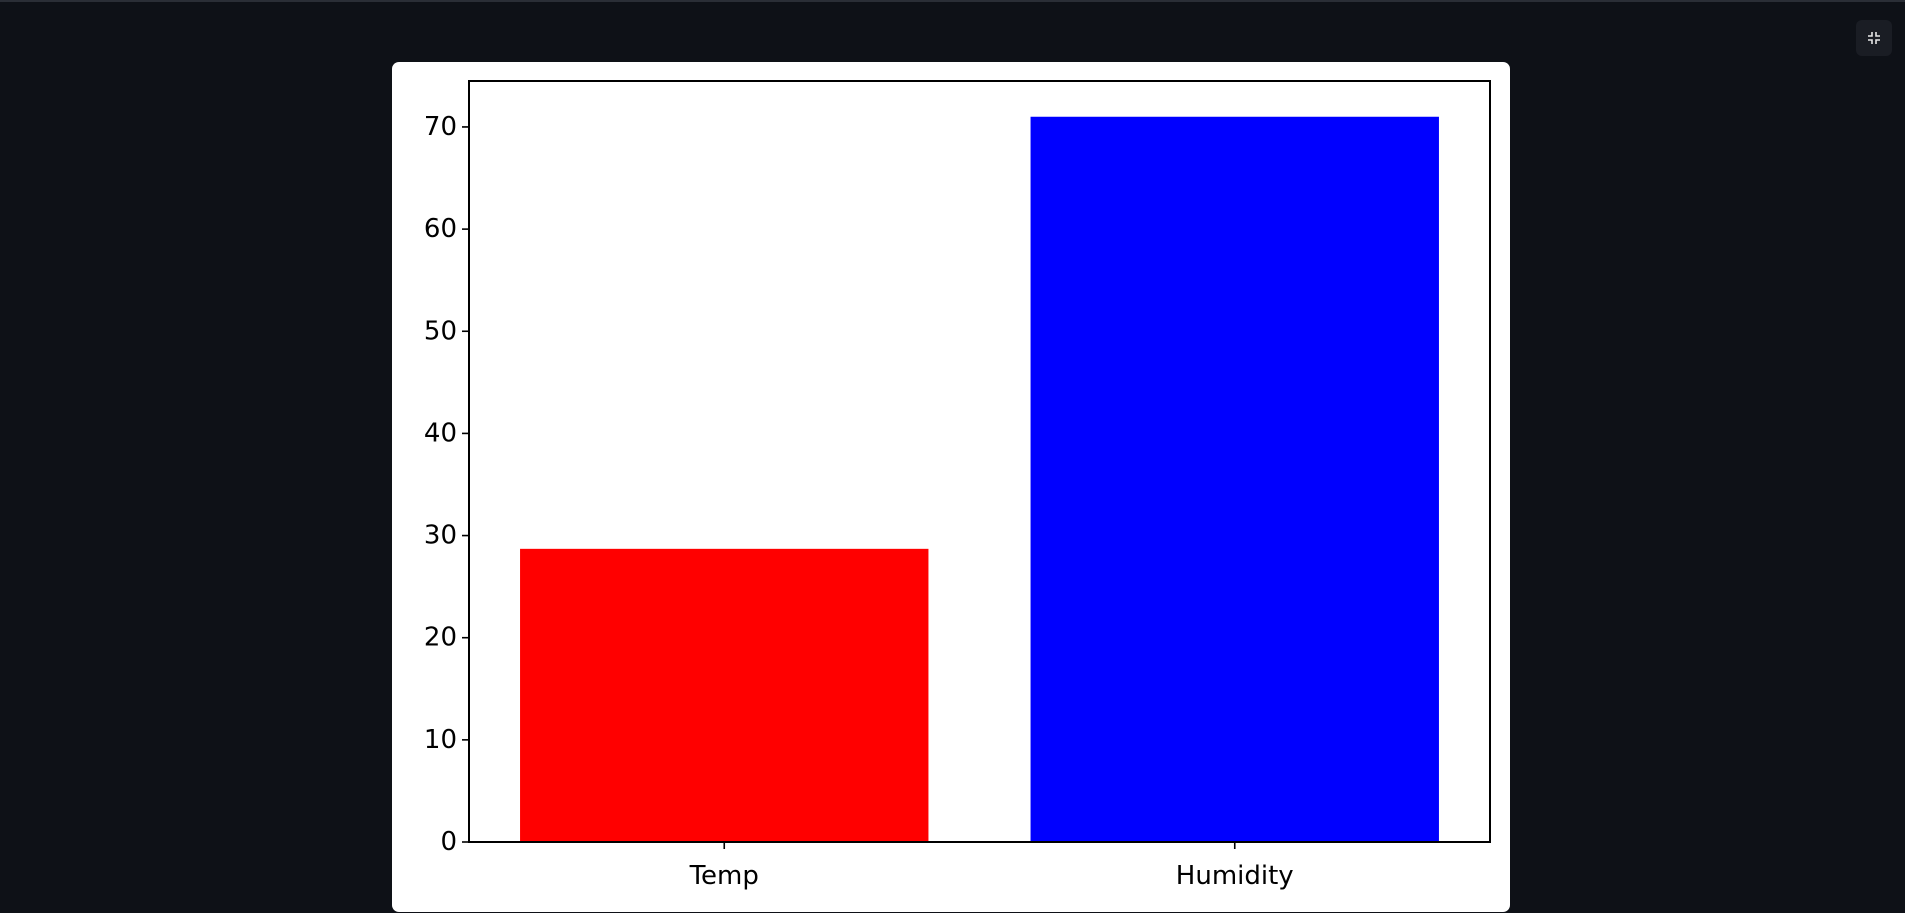  I want to click on y-tick-label: 60, so click(440, 229).